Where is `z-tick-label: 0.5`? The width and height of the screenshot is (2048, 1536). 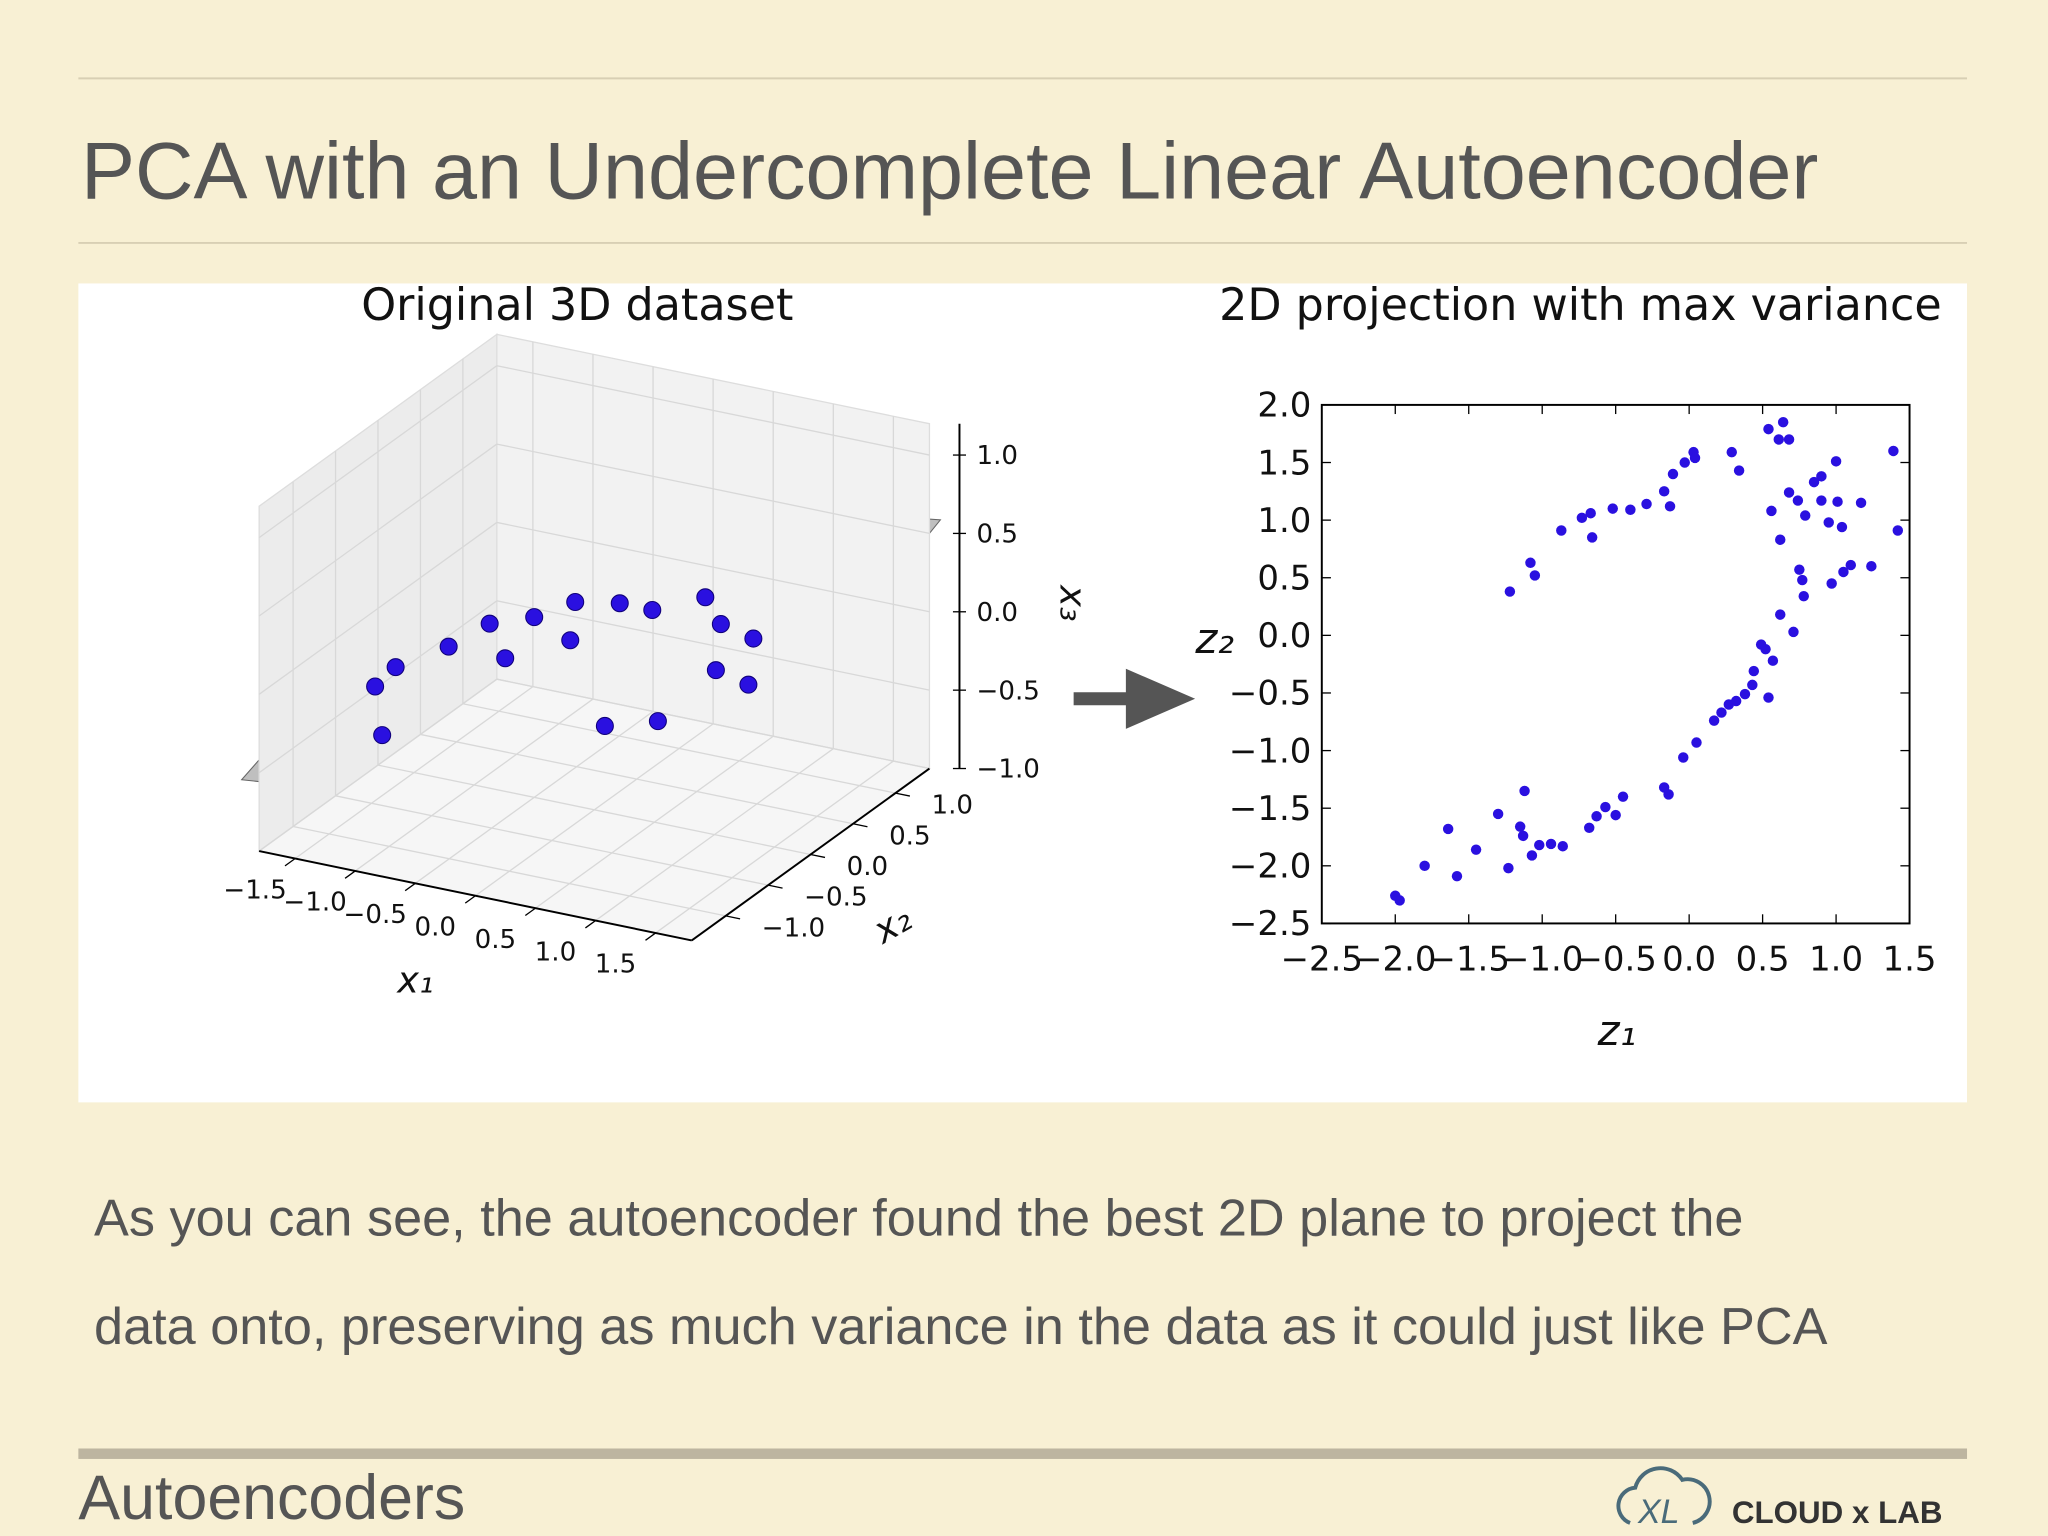
z-tick-label: 0.5 is located at coordinates (997, 535).